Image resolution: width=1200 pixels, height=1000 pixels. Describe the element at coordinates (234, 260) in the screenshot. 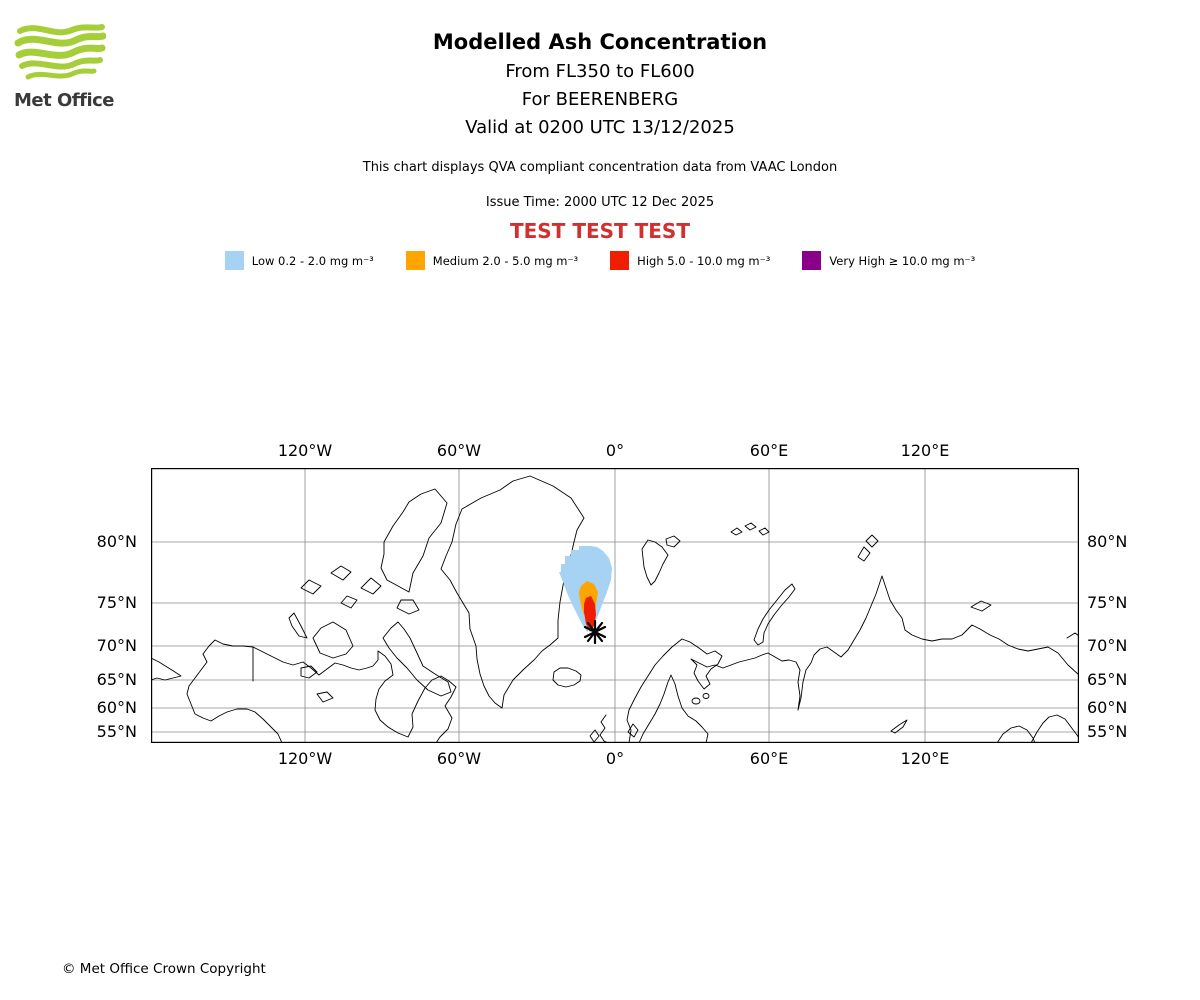

I see `legend-swatch-low` at that location.